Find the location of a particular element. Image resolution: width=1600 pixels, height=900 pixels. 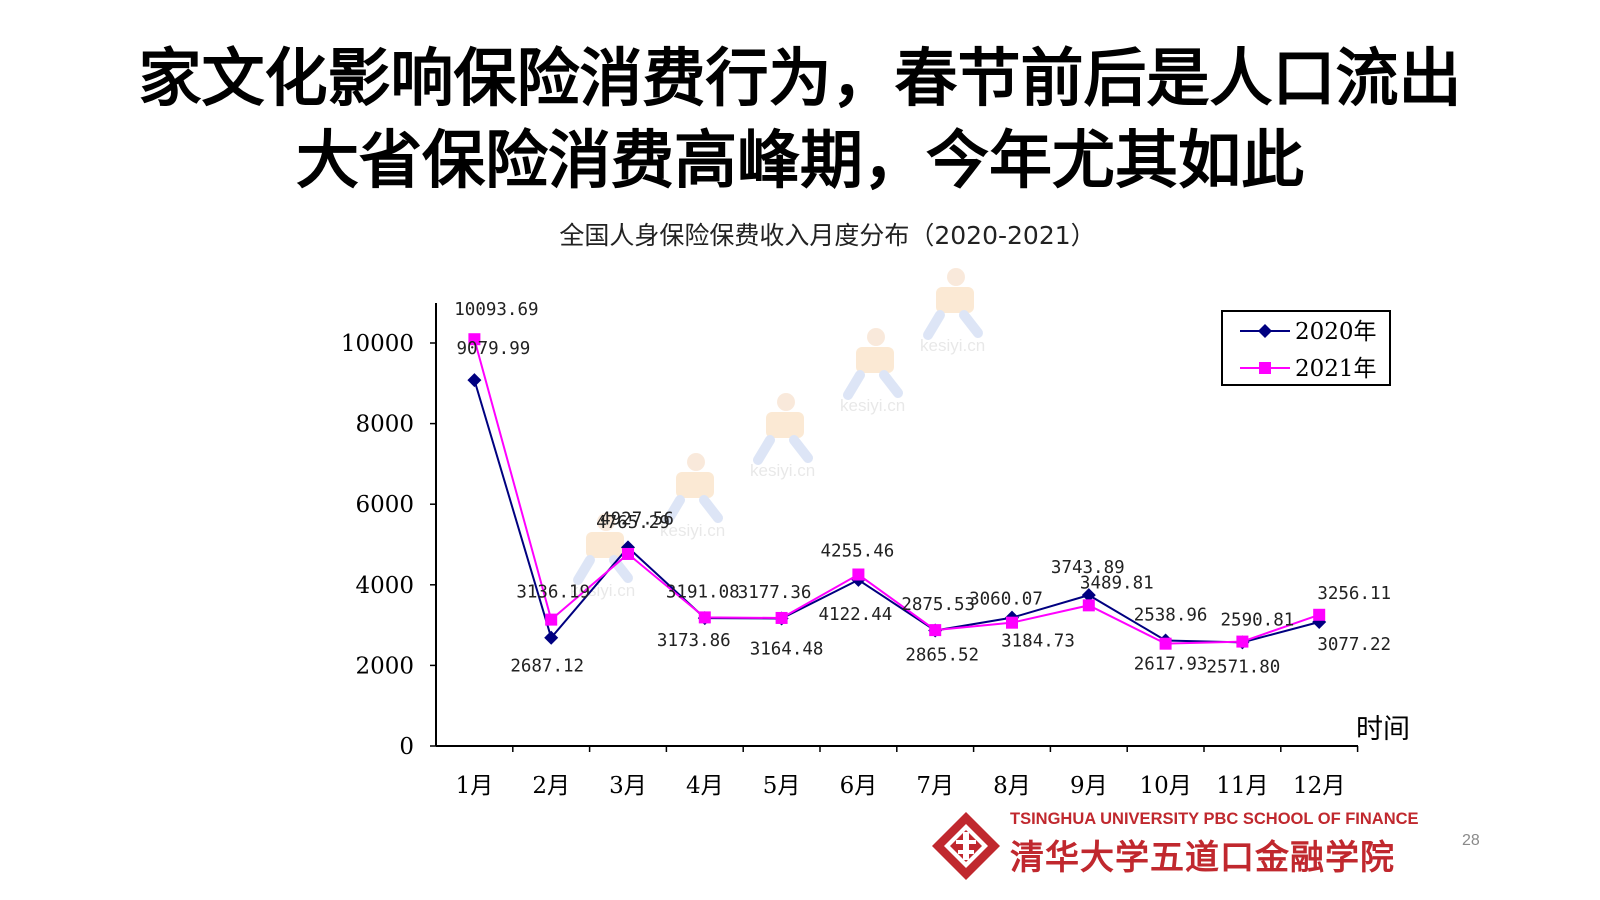

data-label: 3060.07 is located at coordinates (1006, 600).